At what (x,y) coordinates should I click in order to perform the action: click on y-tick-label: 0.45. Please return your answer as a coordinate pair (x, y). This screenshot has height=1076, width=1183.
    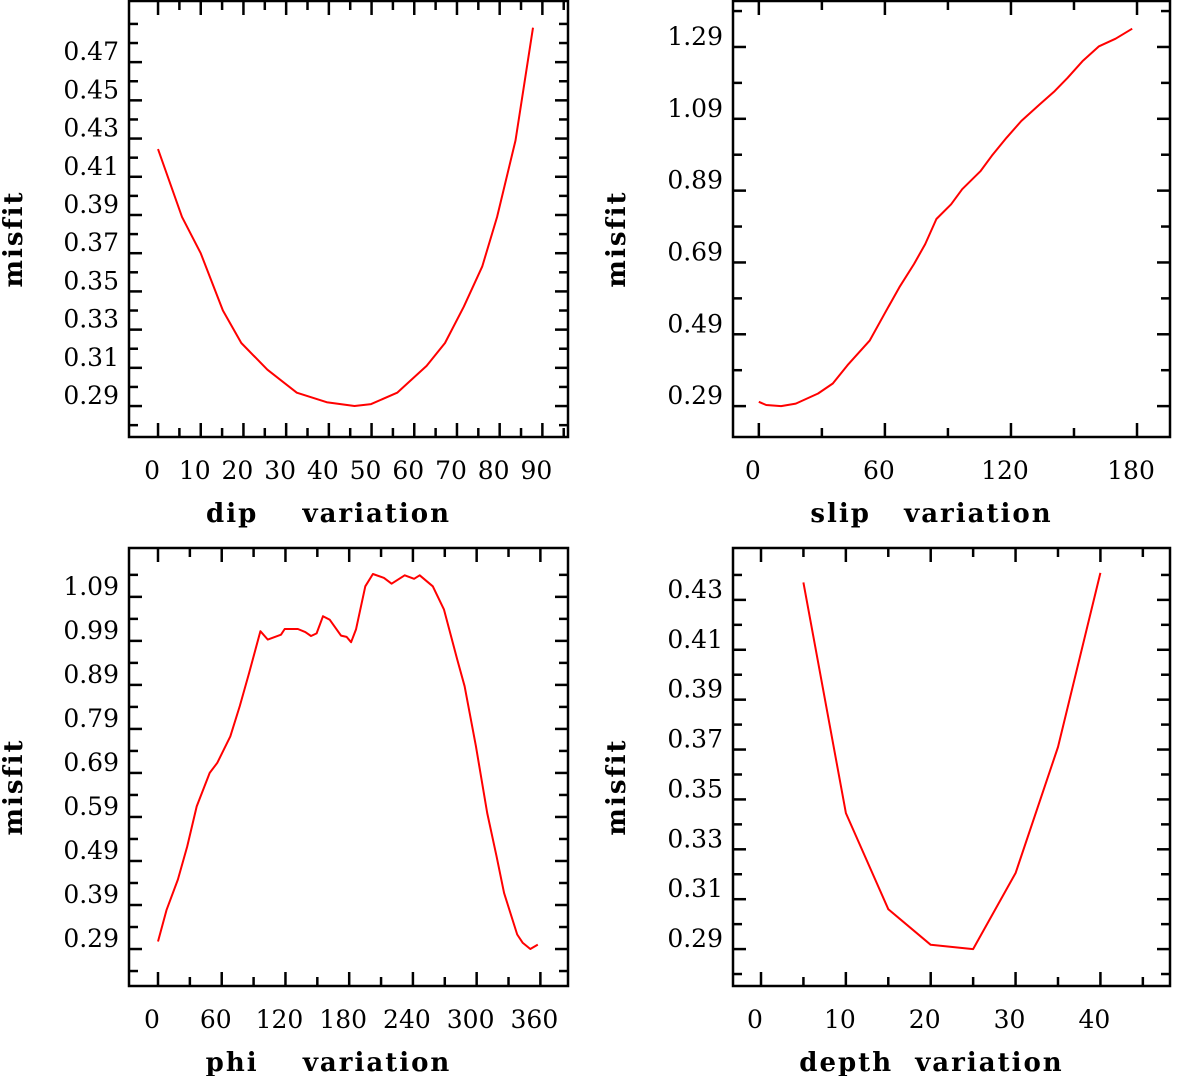
    Looking at the image, I should click on (91, 89).